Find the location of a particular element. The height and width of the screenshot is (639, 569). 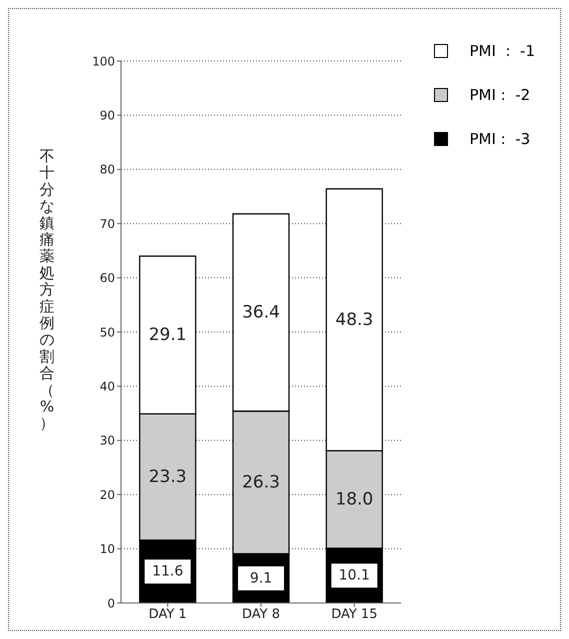

x-tick-label: DAY 15 is located at coordinates (354, 614).